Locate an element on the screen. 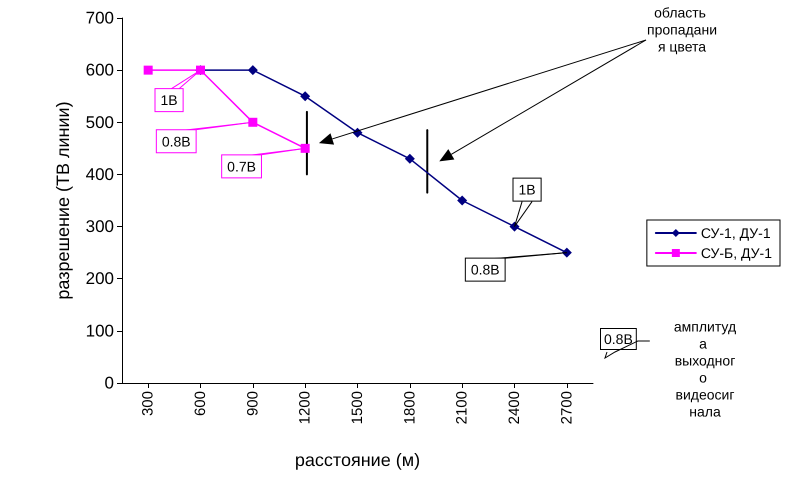  y-tick-label: 600 is located at coordinates (100, 70).